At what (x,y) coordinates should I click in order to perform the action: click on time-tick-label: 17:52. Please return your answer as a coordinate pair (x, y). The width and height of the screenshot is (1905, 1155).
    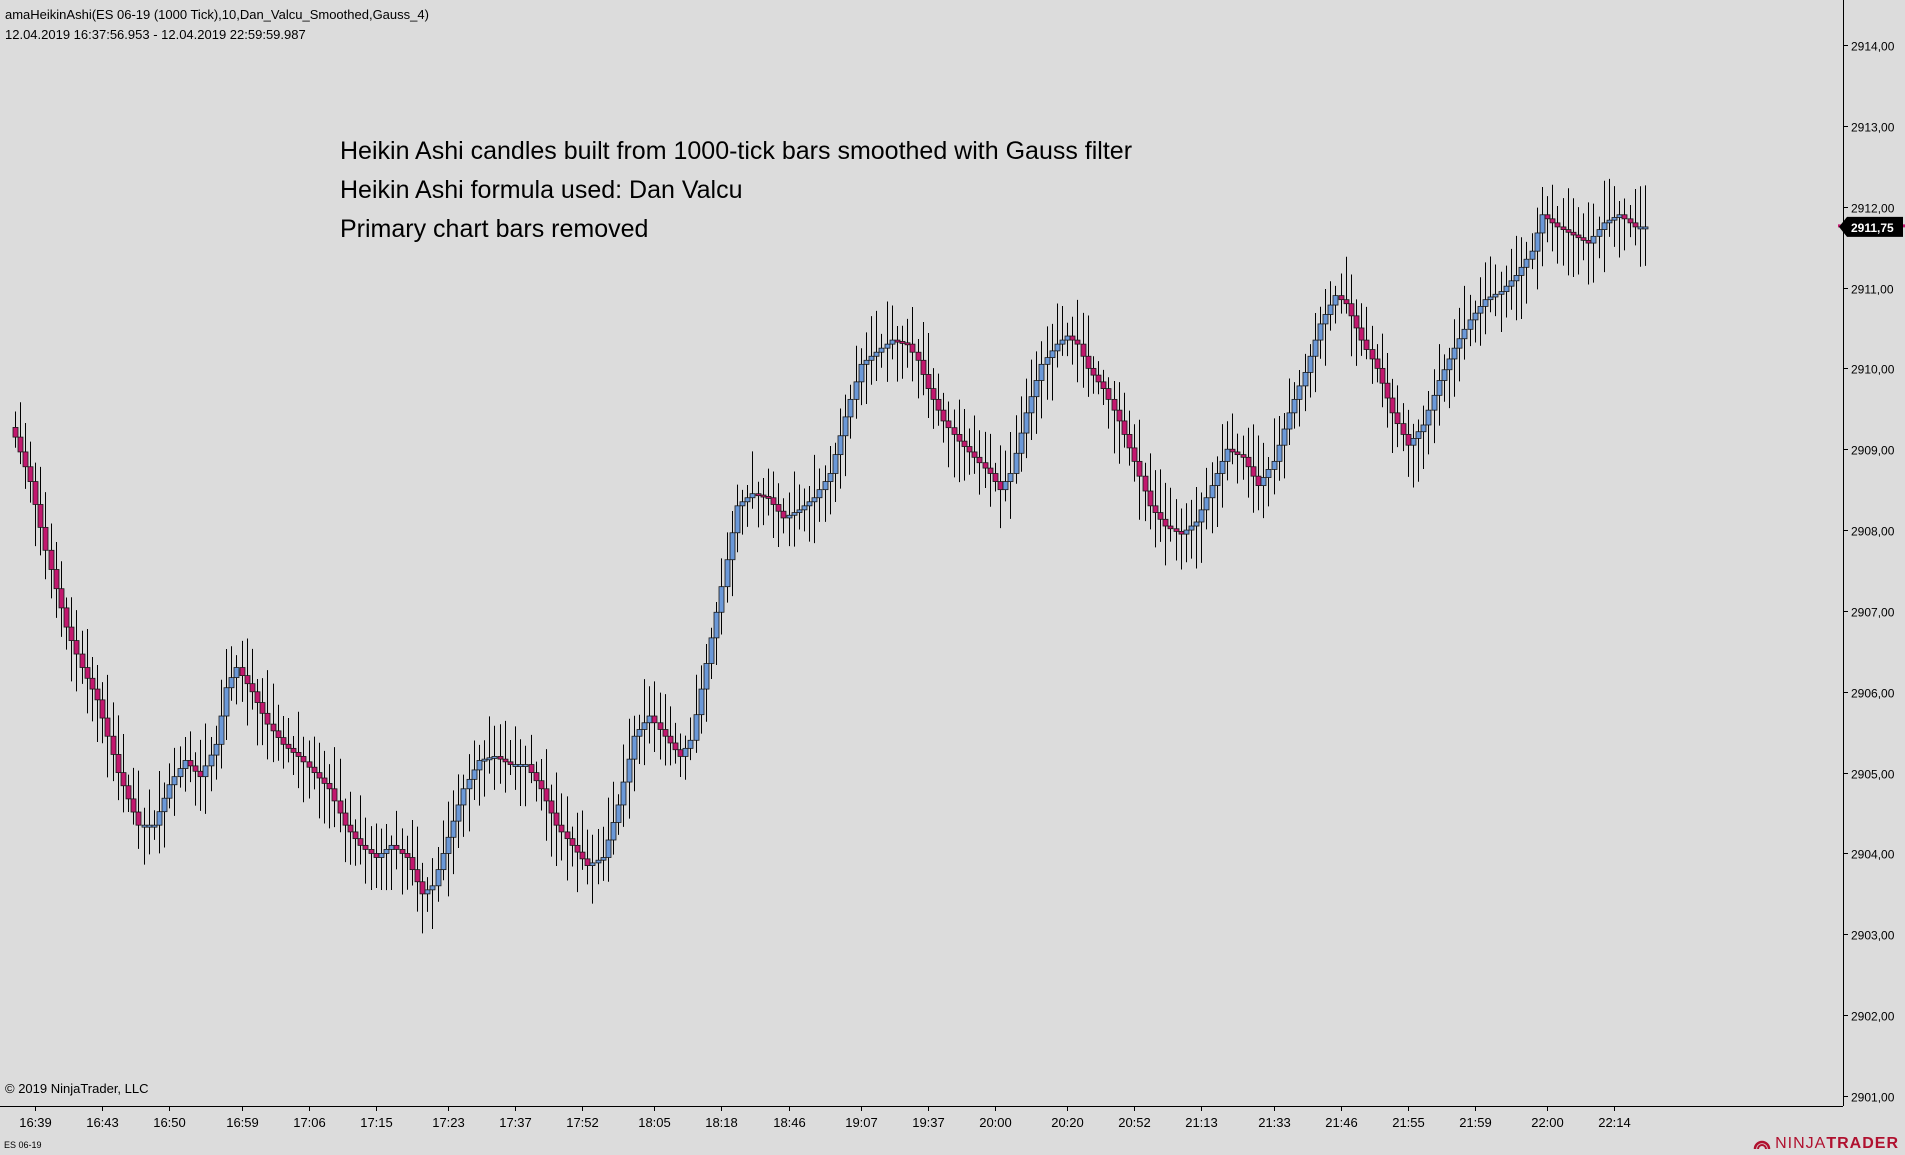
    Looking at the image, I should click on (582, 1122).